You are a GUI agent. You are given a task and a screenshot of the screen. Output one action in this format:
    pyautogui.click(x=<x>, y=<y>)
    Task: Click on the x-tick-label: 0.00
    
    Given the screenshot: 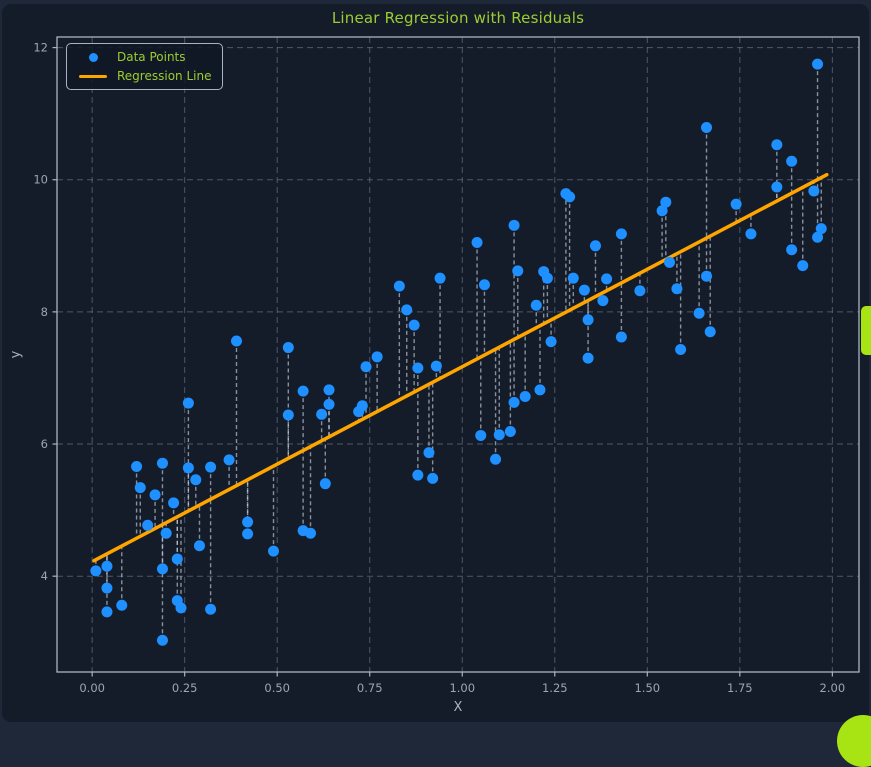 What is the action you would take?
    pyautogui.click(x=92, y=688)
    